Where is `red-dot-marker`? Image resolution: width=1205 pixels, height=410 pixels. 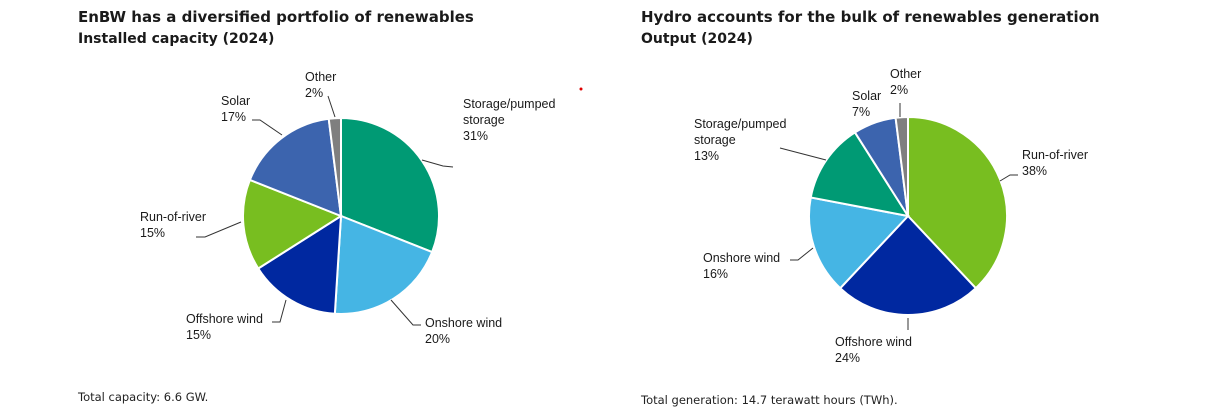
red-dot-marker is located at coordinates (581, 89).